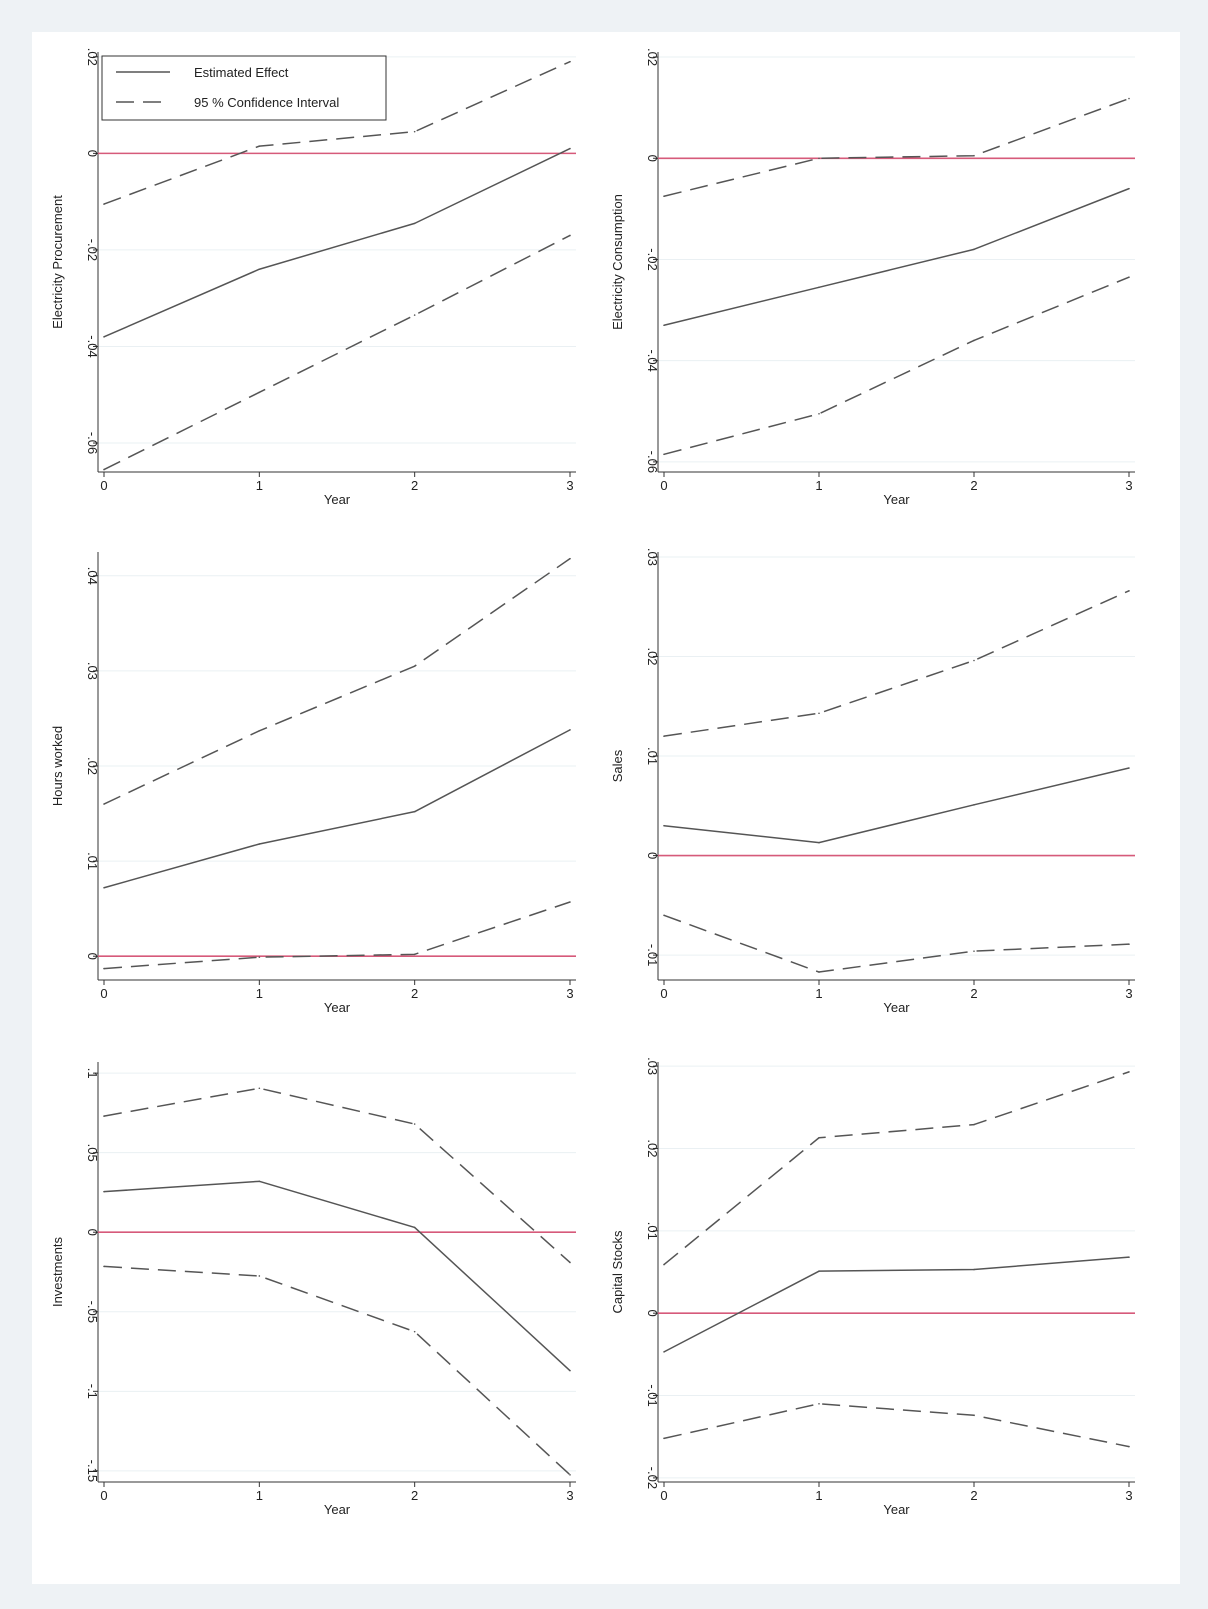 This screenshot has height=1609, width=1208. Describe the element at coordinates (241, 72) in the screenshot. I see `legend-estimated-label: Estimated Effect` at that location.